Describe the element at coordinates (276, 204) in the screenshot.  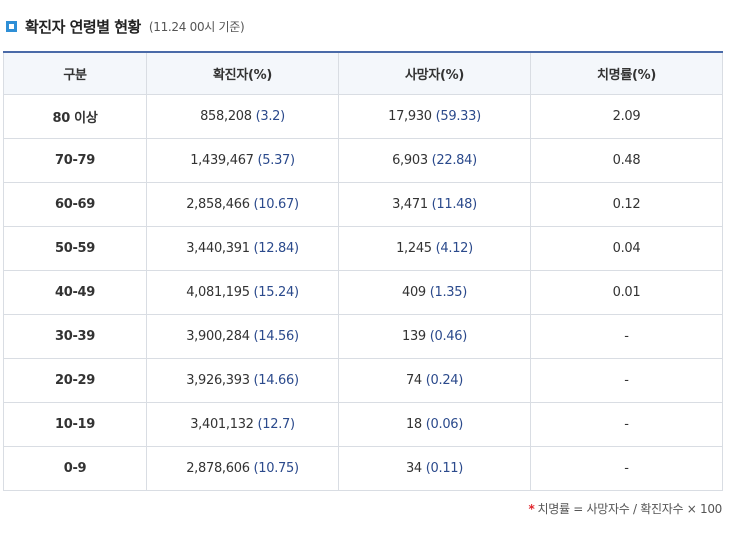
I see `confirmed-percent: (10.67)` at that location.